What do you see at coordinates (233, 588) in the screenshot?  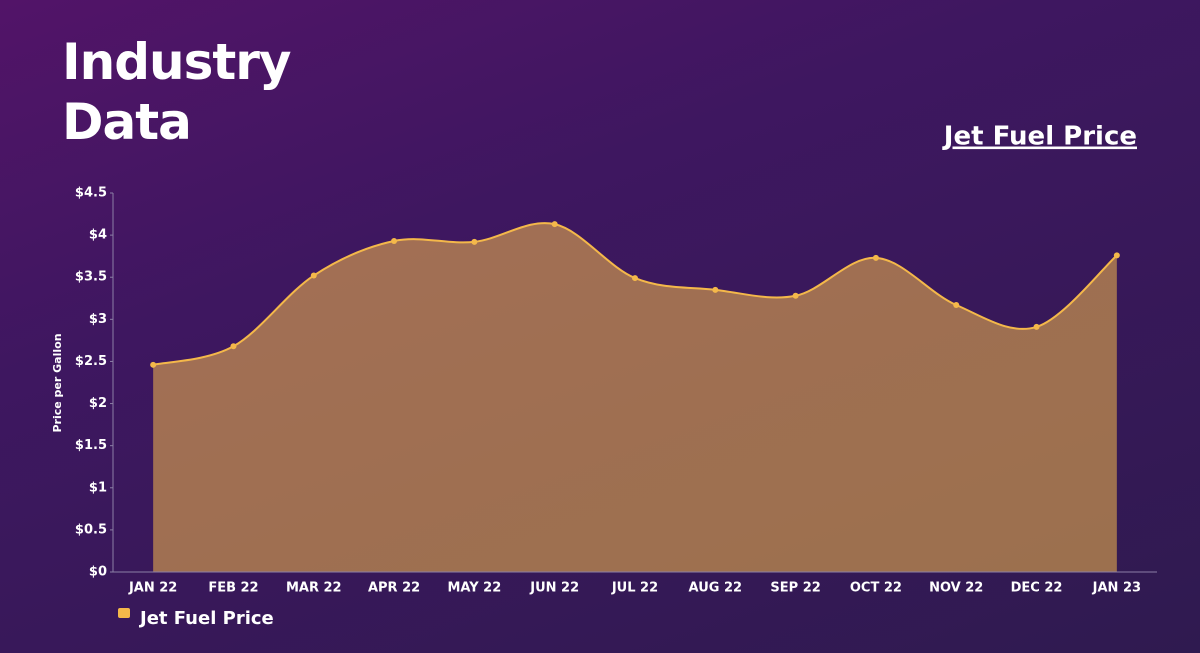 I see `x-tick-label: FEB 22` at bounding box center [233, 588].